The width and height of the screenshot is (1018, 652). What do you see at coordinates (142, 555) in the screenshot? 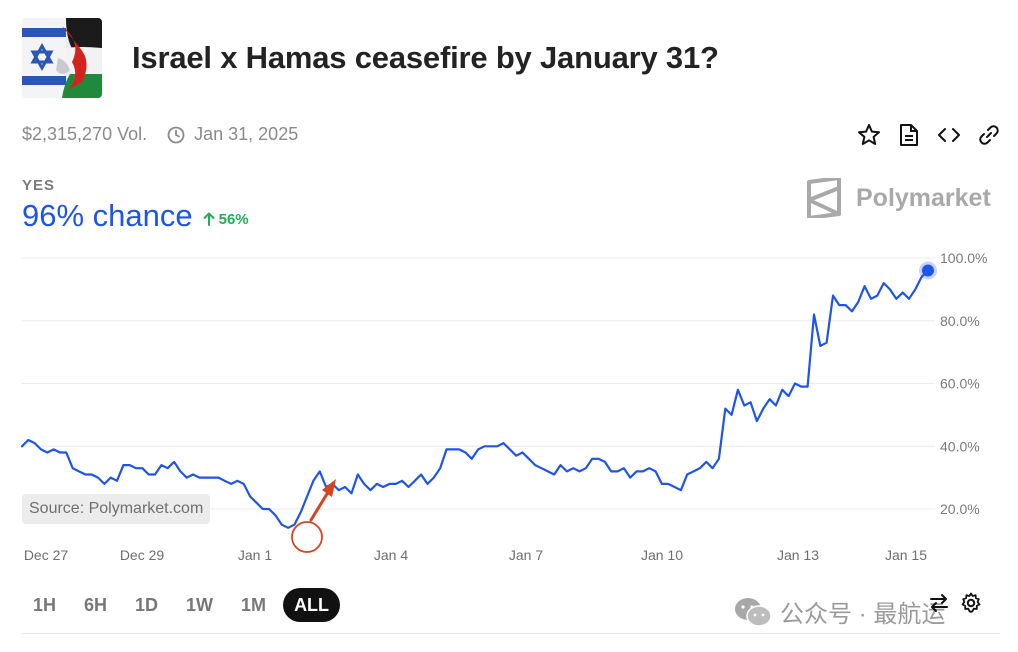
I see `x-tick-label: Dec 29` at bounding box center [142, 555].